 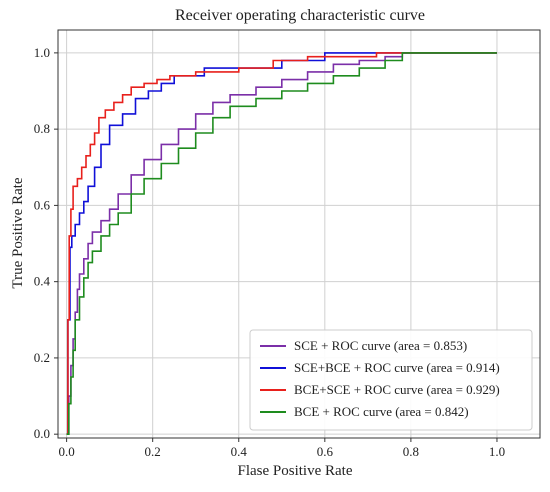 I want to click on legend-entry-label: SCE + ROC curve (area = 0.853), so click(x=380, y=345).